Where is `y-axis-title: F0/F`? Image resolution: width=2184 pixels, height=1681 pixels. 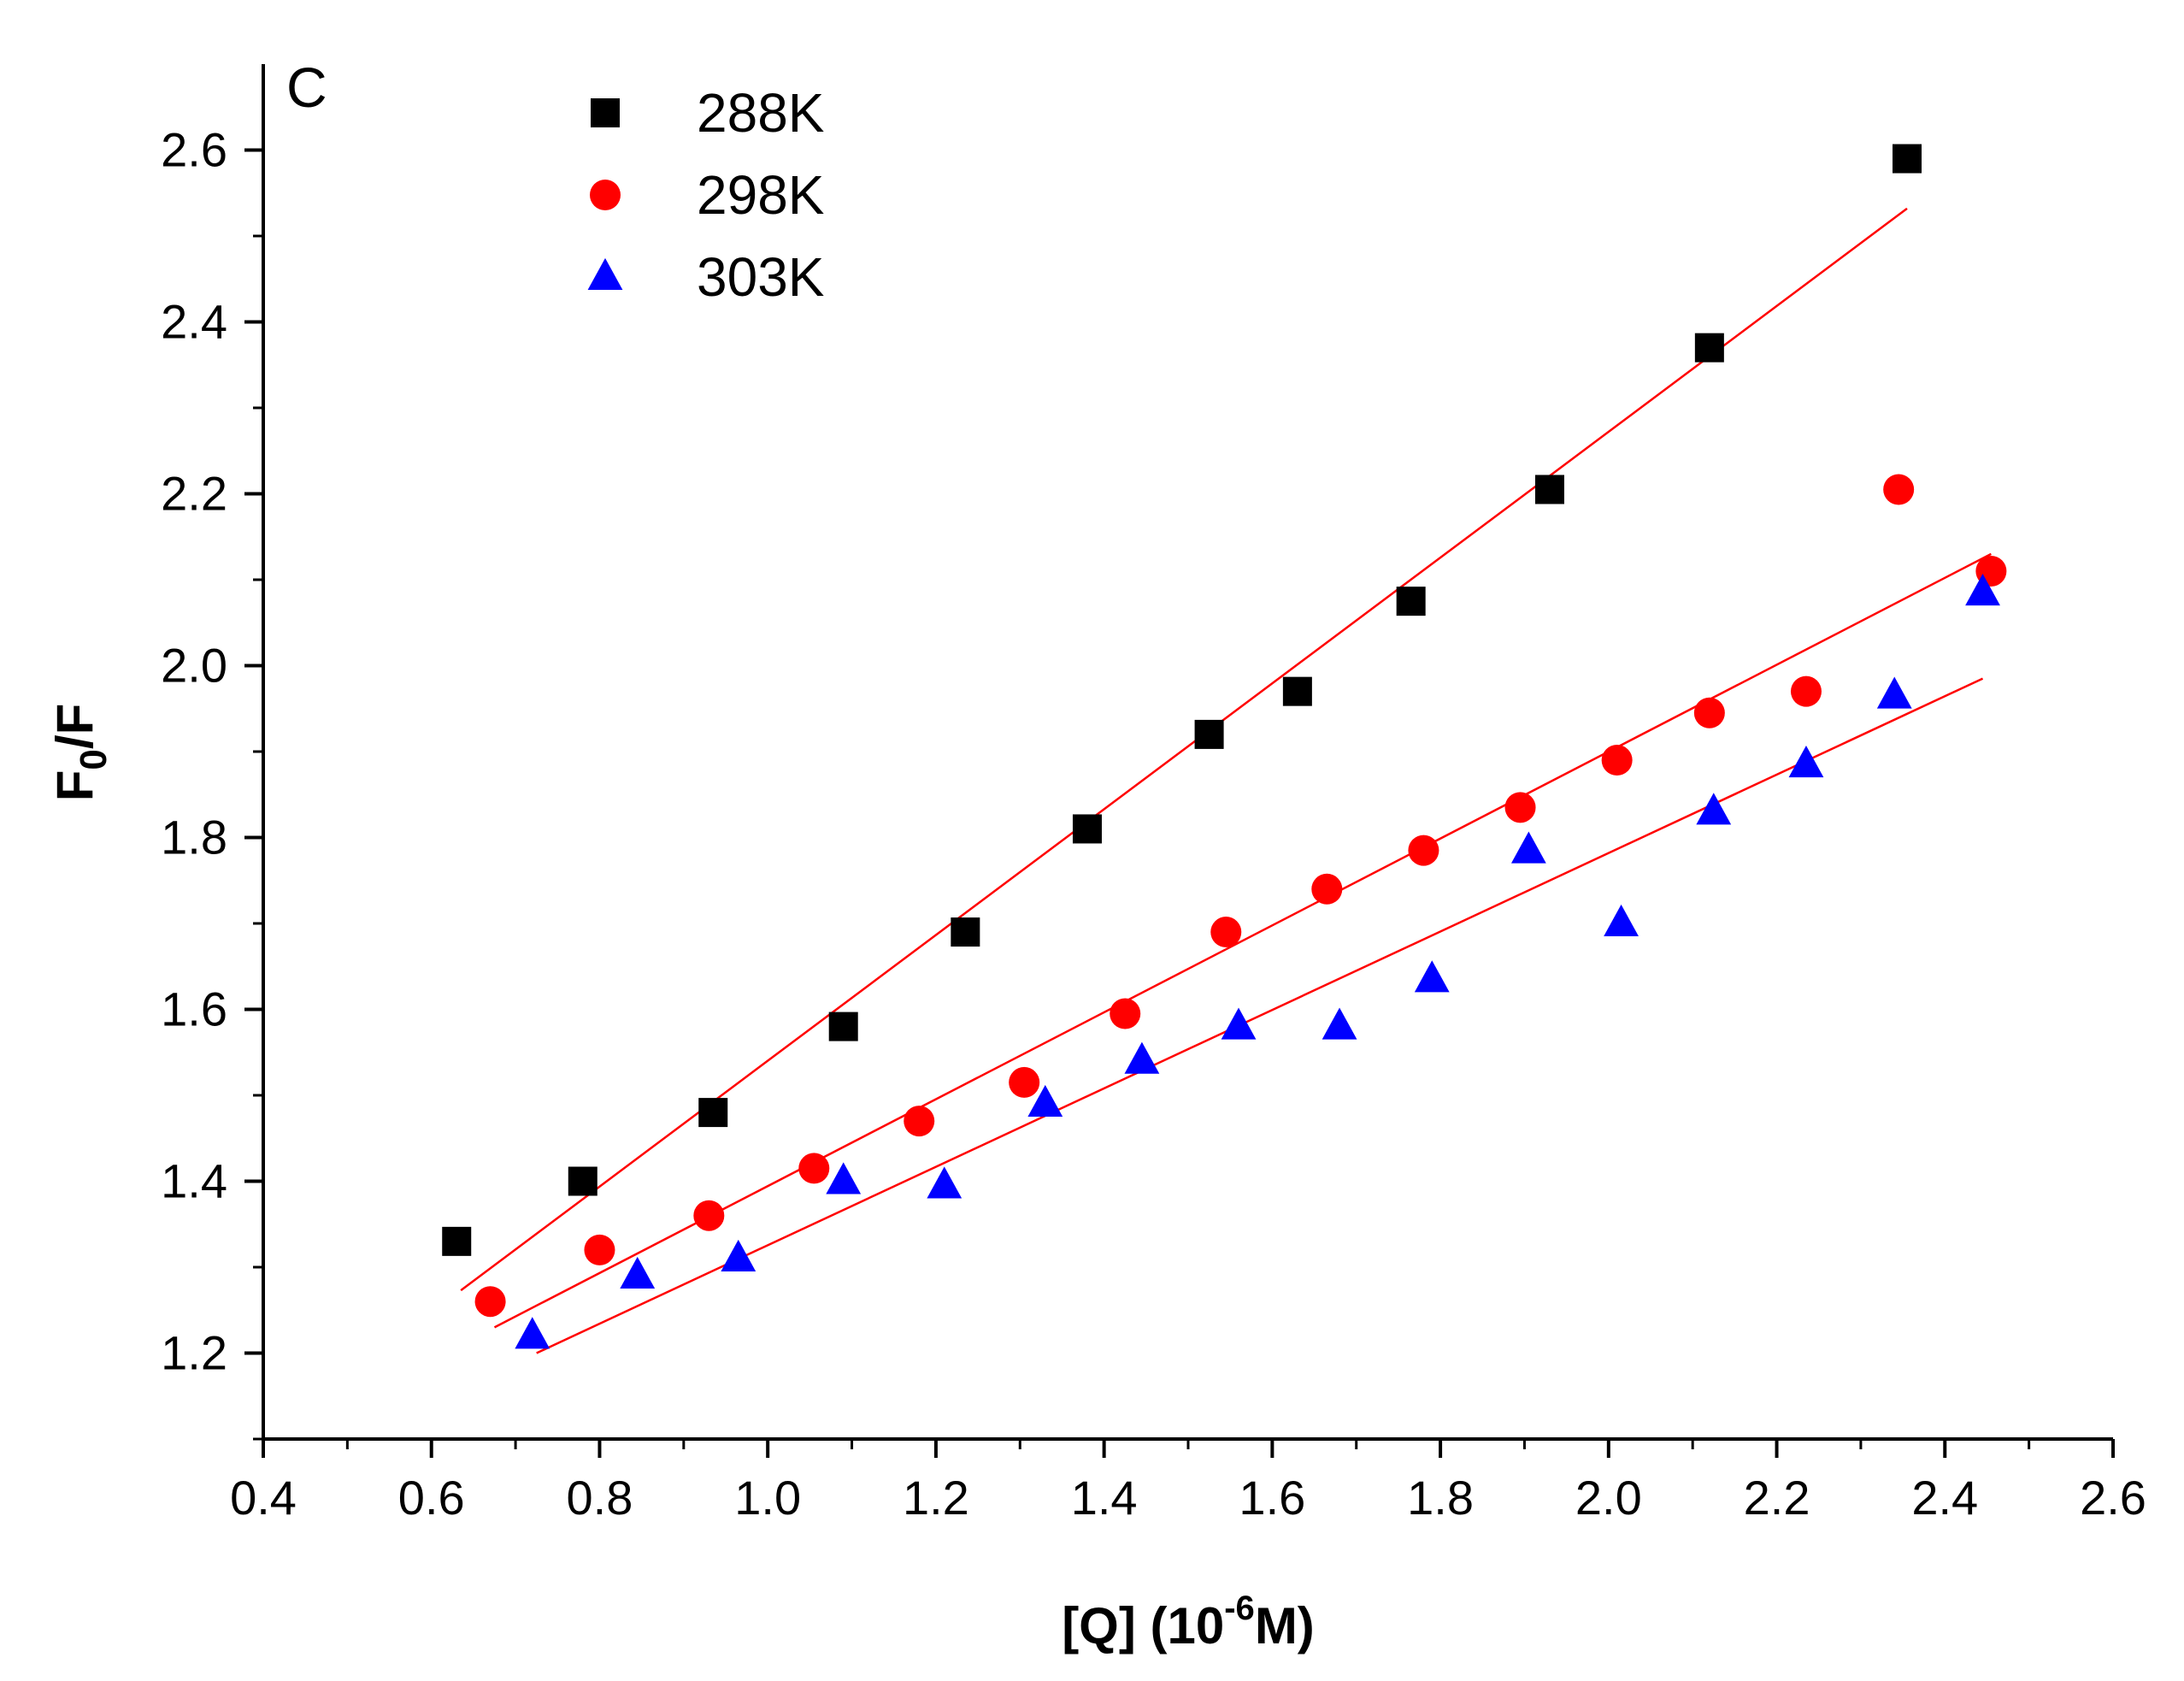
y-axis-title: F0/F is located at coordinates (80, 753).